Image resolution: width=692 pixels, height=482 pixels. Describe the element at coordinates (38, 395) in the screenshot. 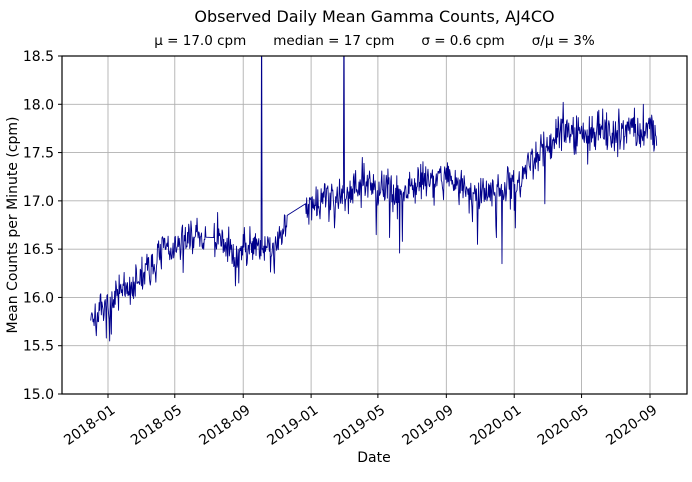

I see `y-tick-label: 15.0` at that location.